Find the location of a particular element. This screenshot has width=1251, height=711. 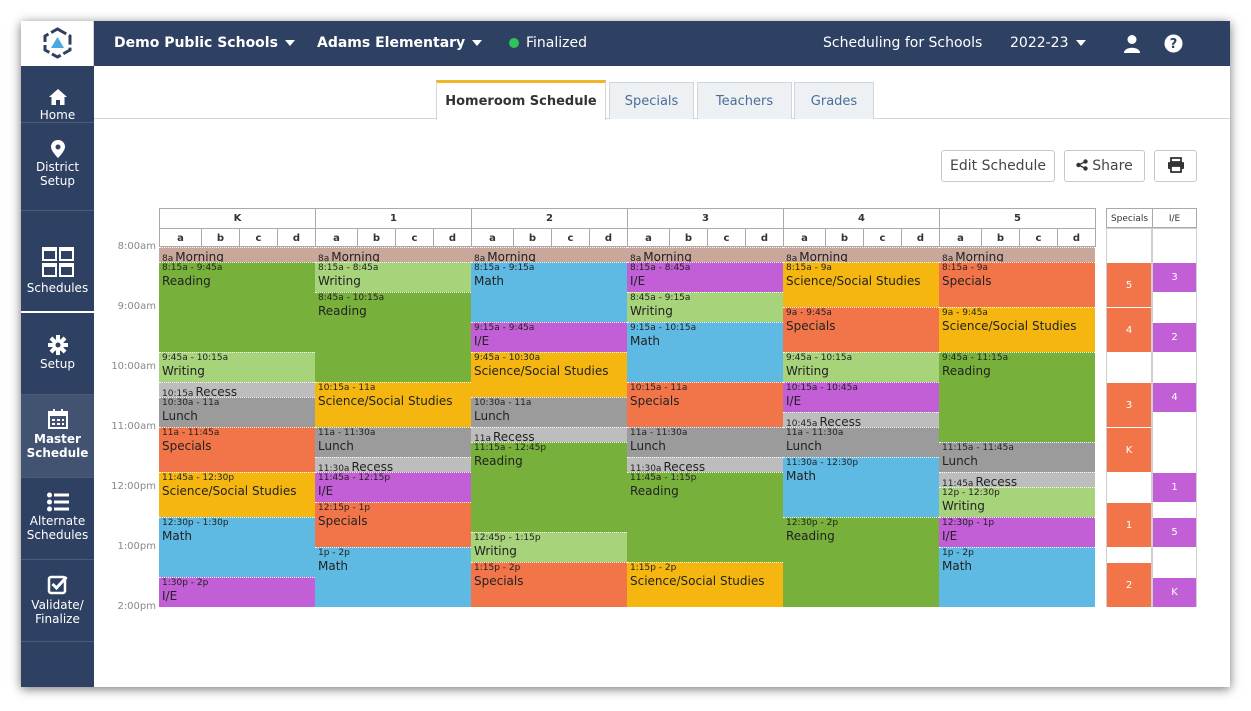

sidebar-item-setup: Setup is located at coordinates (57, 354).